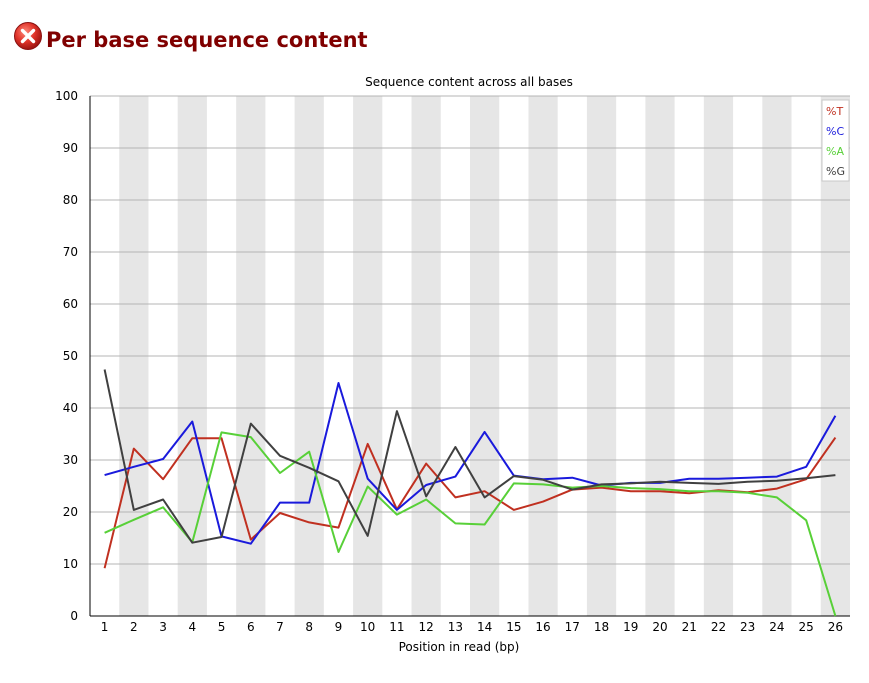 This screenshot has height=683, width=869. I want to click on x-tick-label: 17, so click(572, 627).